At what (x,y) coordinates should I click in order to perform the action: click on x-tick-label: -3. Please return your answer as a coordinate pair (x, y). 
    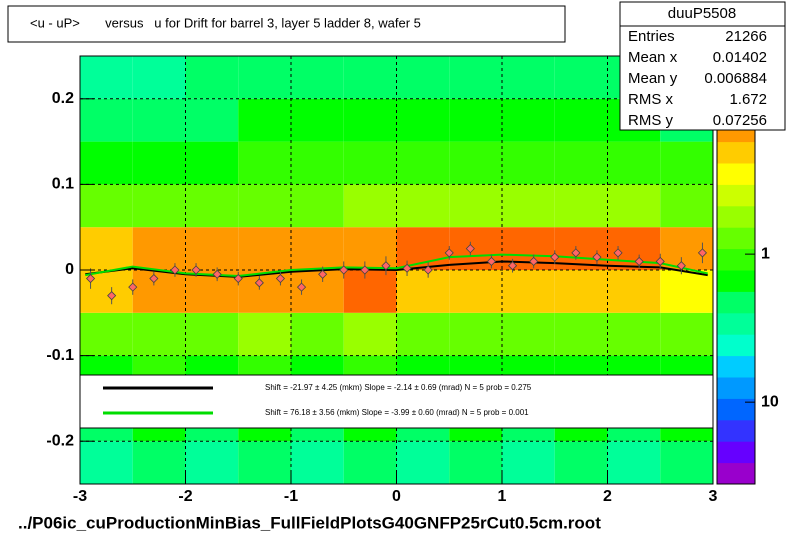
    Looking at the image, I should click on (80, 496).